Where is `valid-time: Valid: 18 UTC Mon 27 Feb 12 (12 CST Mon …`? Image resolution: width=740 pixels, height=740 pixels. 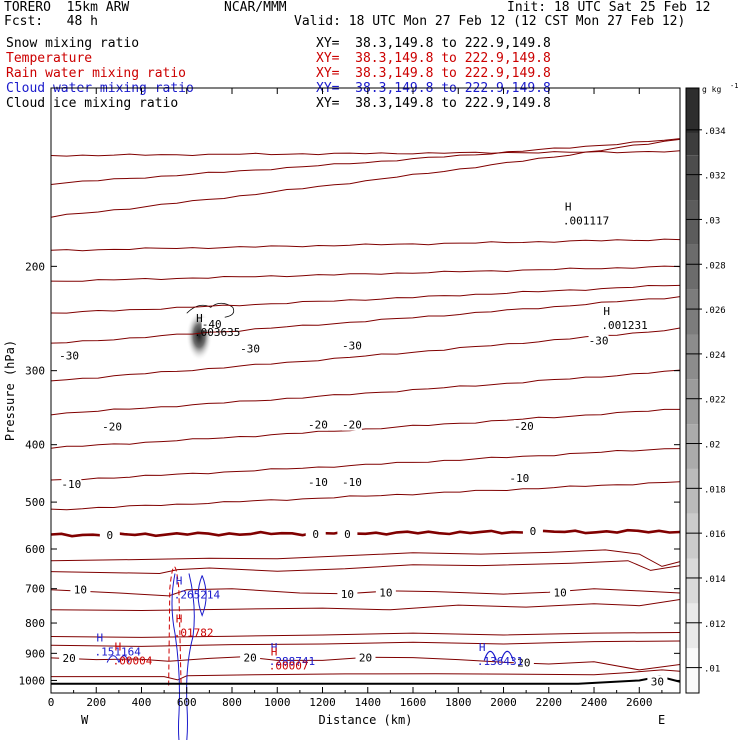 valid-time: Valid: 18 UTC Mon 27 Feb 12 (12 CST Mon … is located at coordinates (490, 21).